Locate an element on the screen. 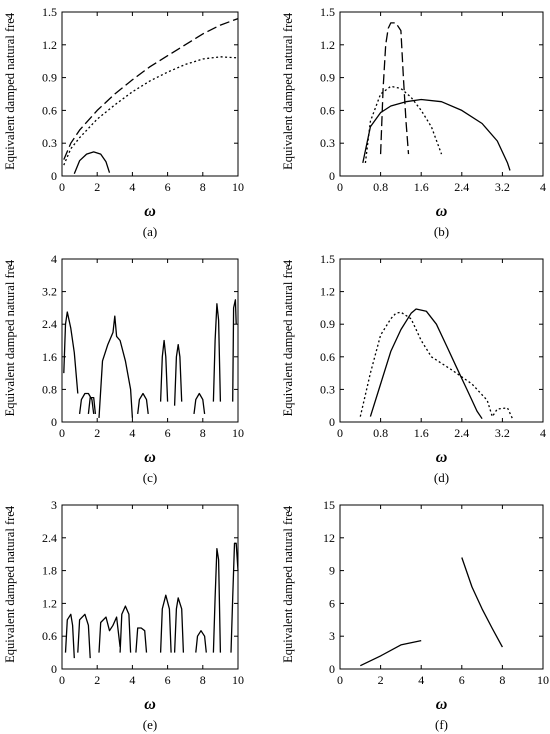 This screenshot has height=734, width=550. x-tick-label: 2.4 is located at coordinates (461, 433).